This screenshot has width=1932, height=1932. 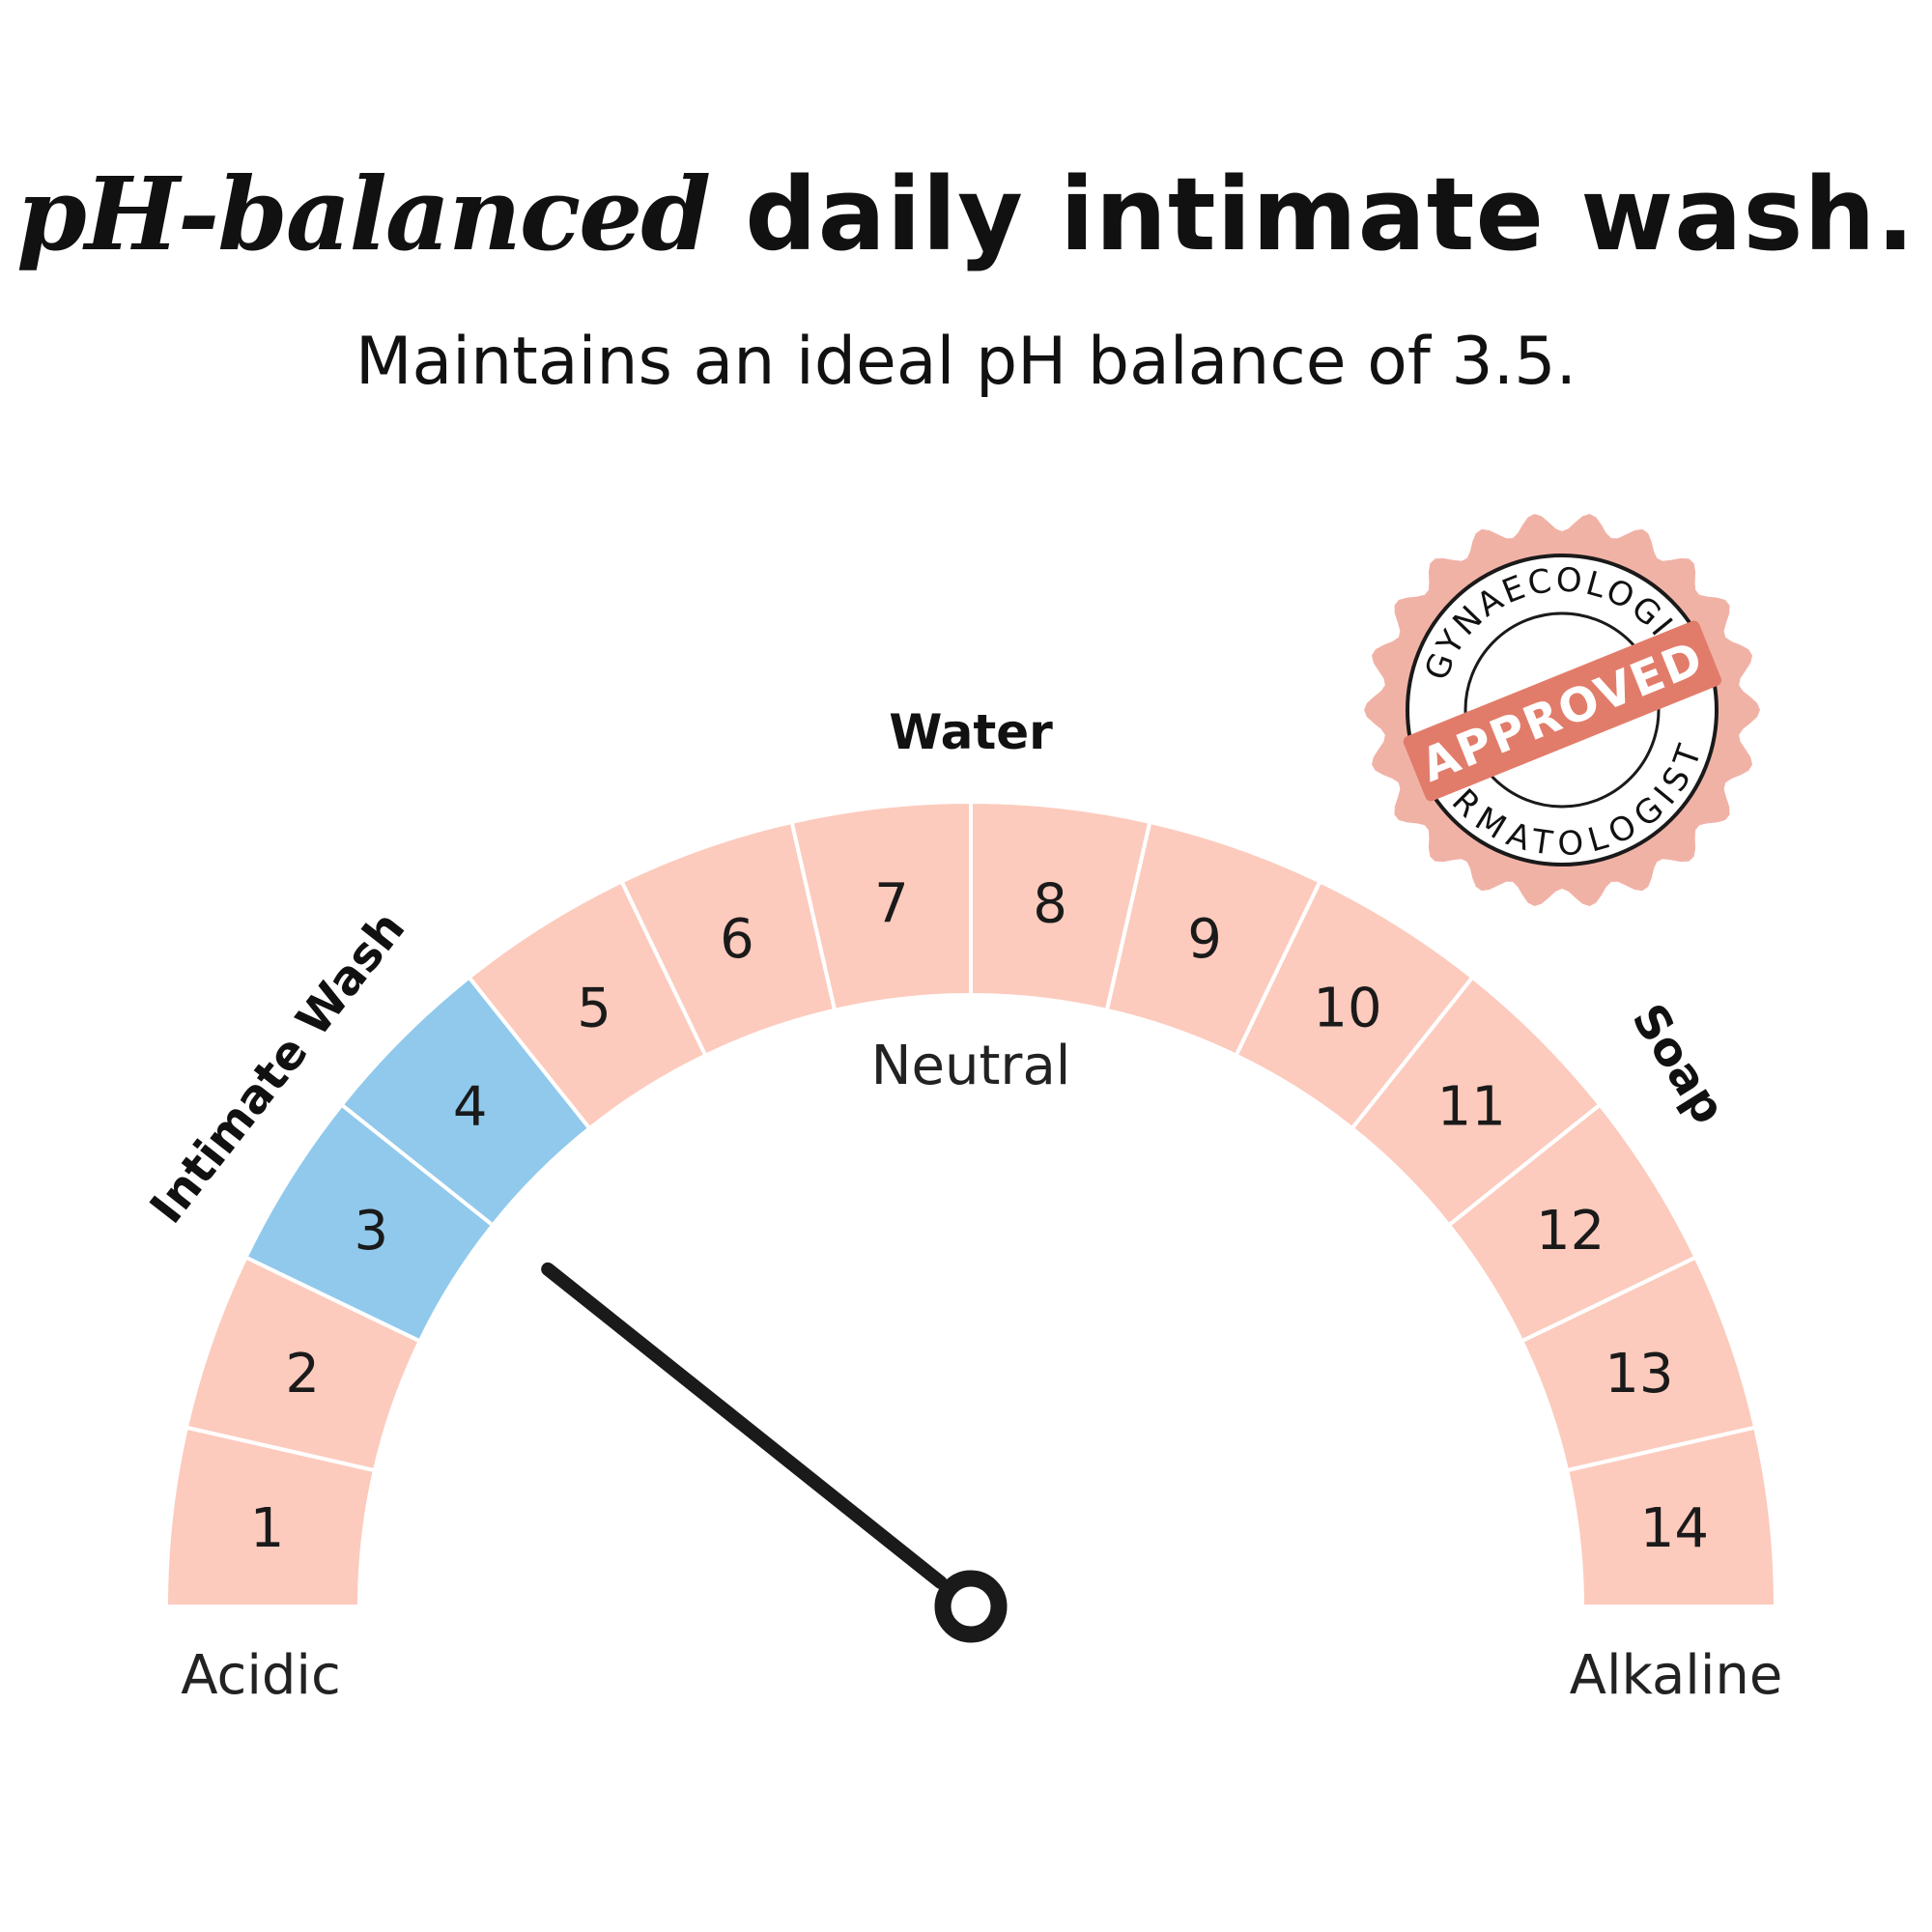 I want to click on alkaline-label: Alkaline, so click(x=1676, y=1675).